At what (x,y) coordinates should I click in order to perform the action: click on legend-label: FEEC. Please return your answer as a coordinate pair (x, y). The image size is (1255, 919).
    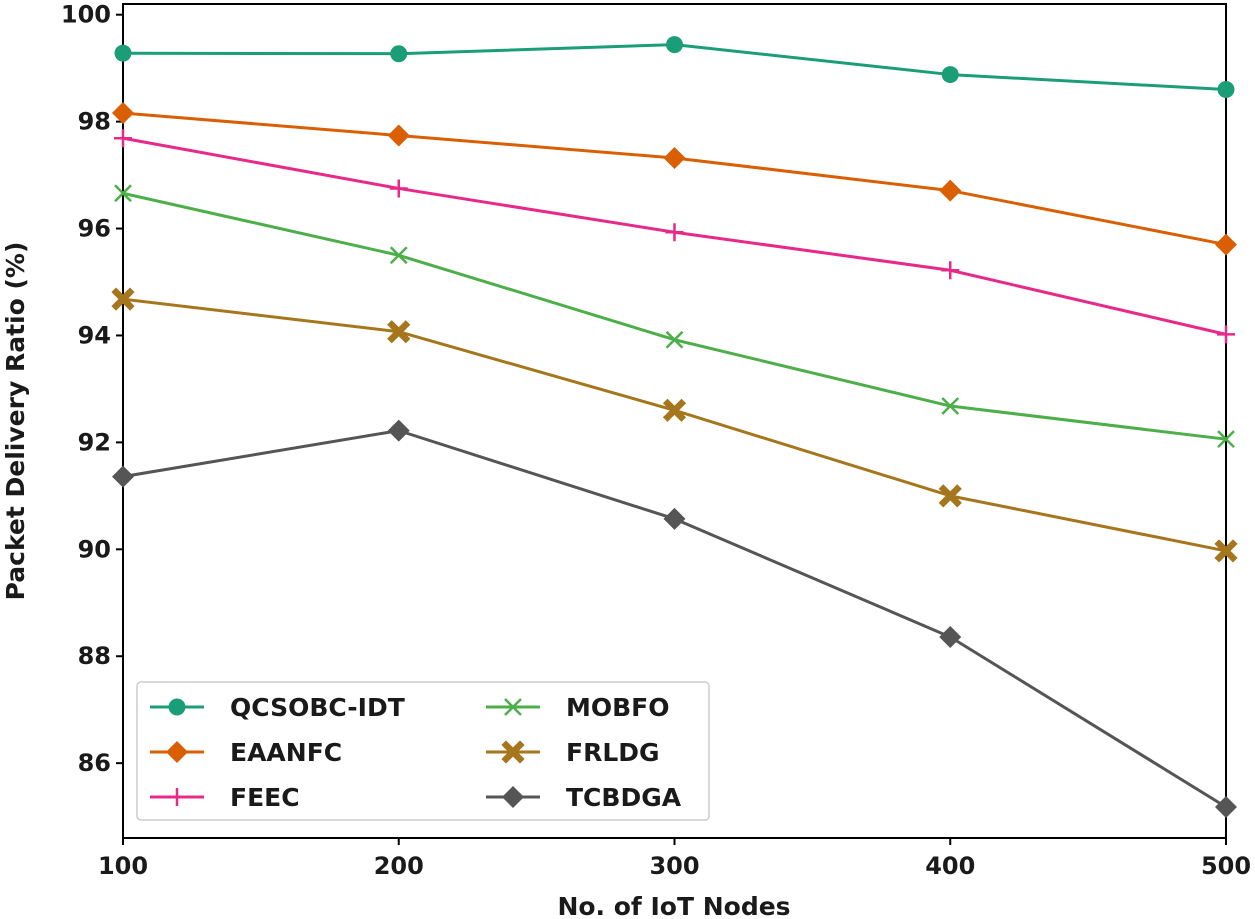
    Looking at the image, I should click on (265, 797).